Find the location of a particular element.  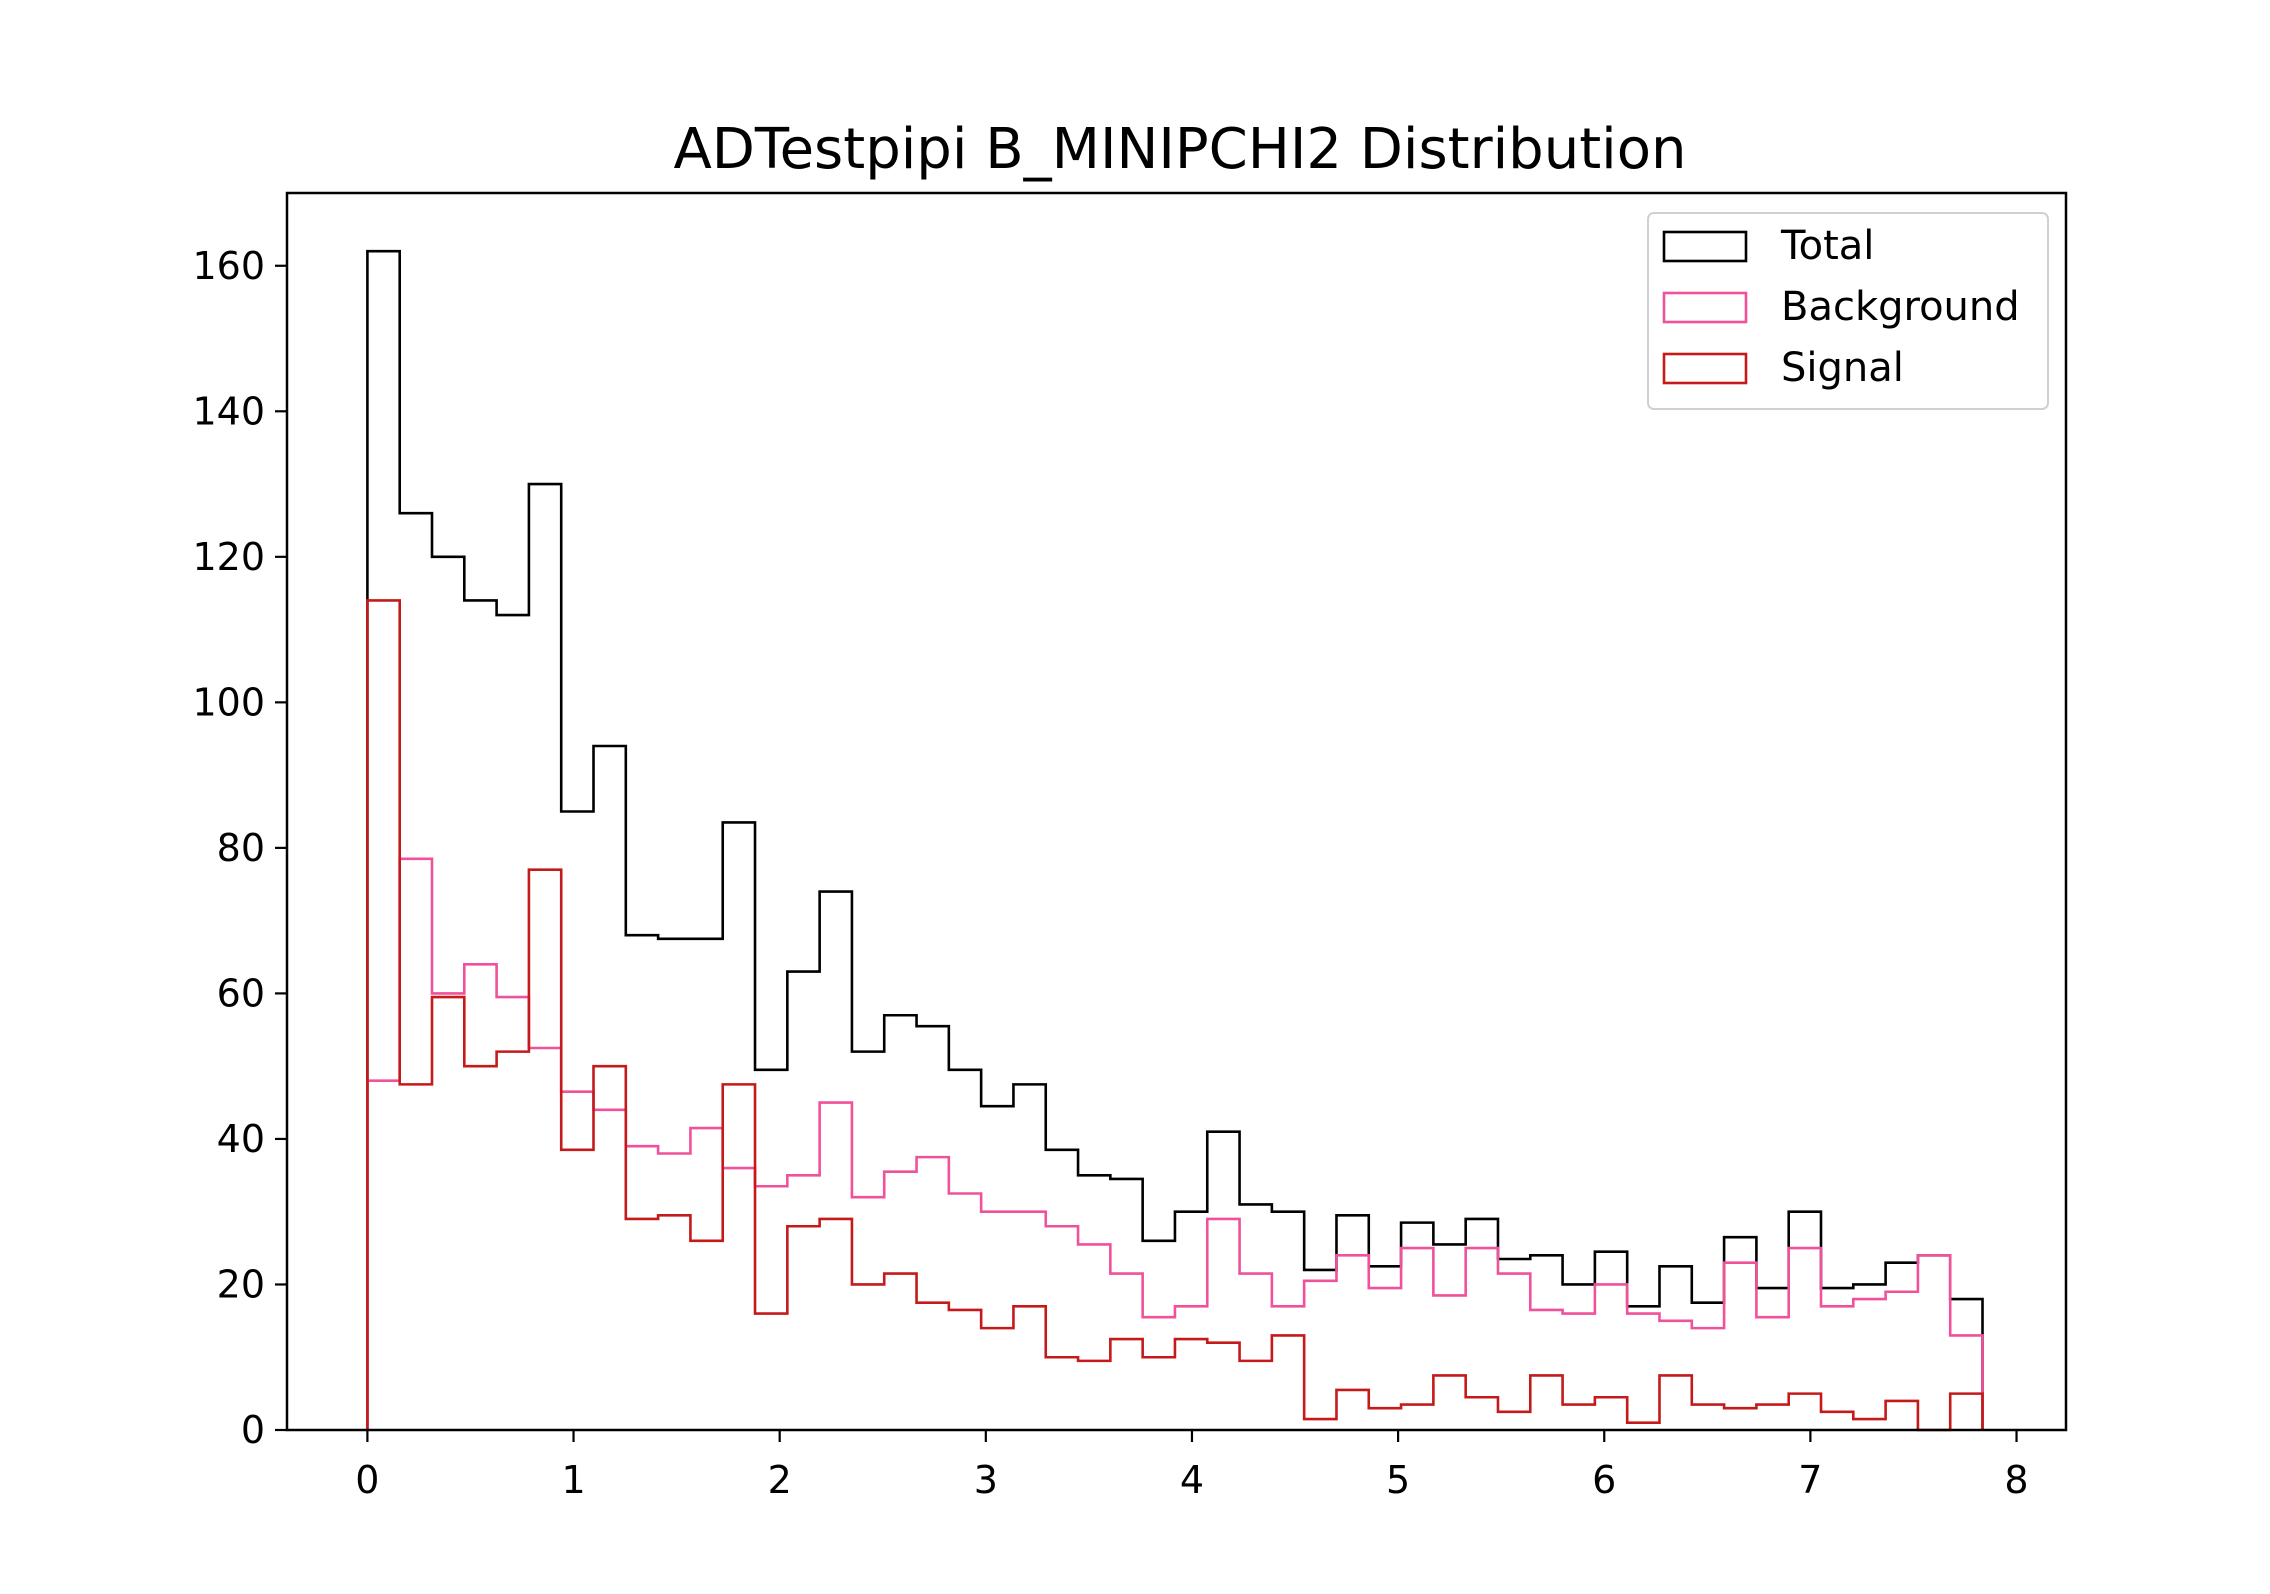

x-tick-label: 5 is located at coordinates (1398, 1480).